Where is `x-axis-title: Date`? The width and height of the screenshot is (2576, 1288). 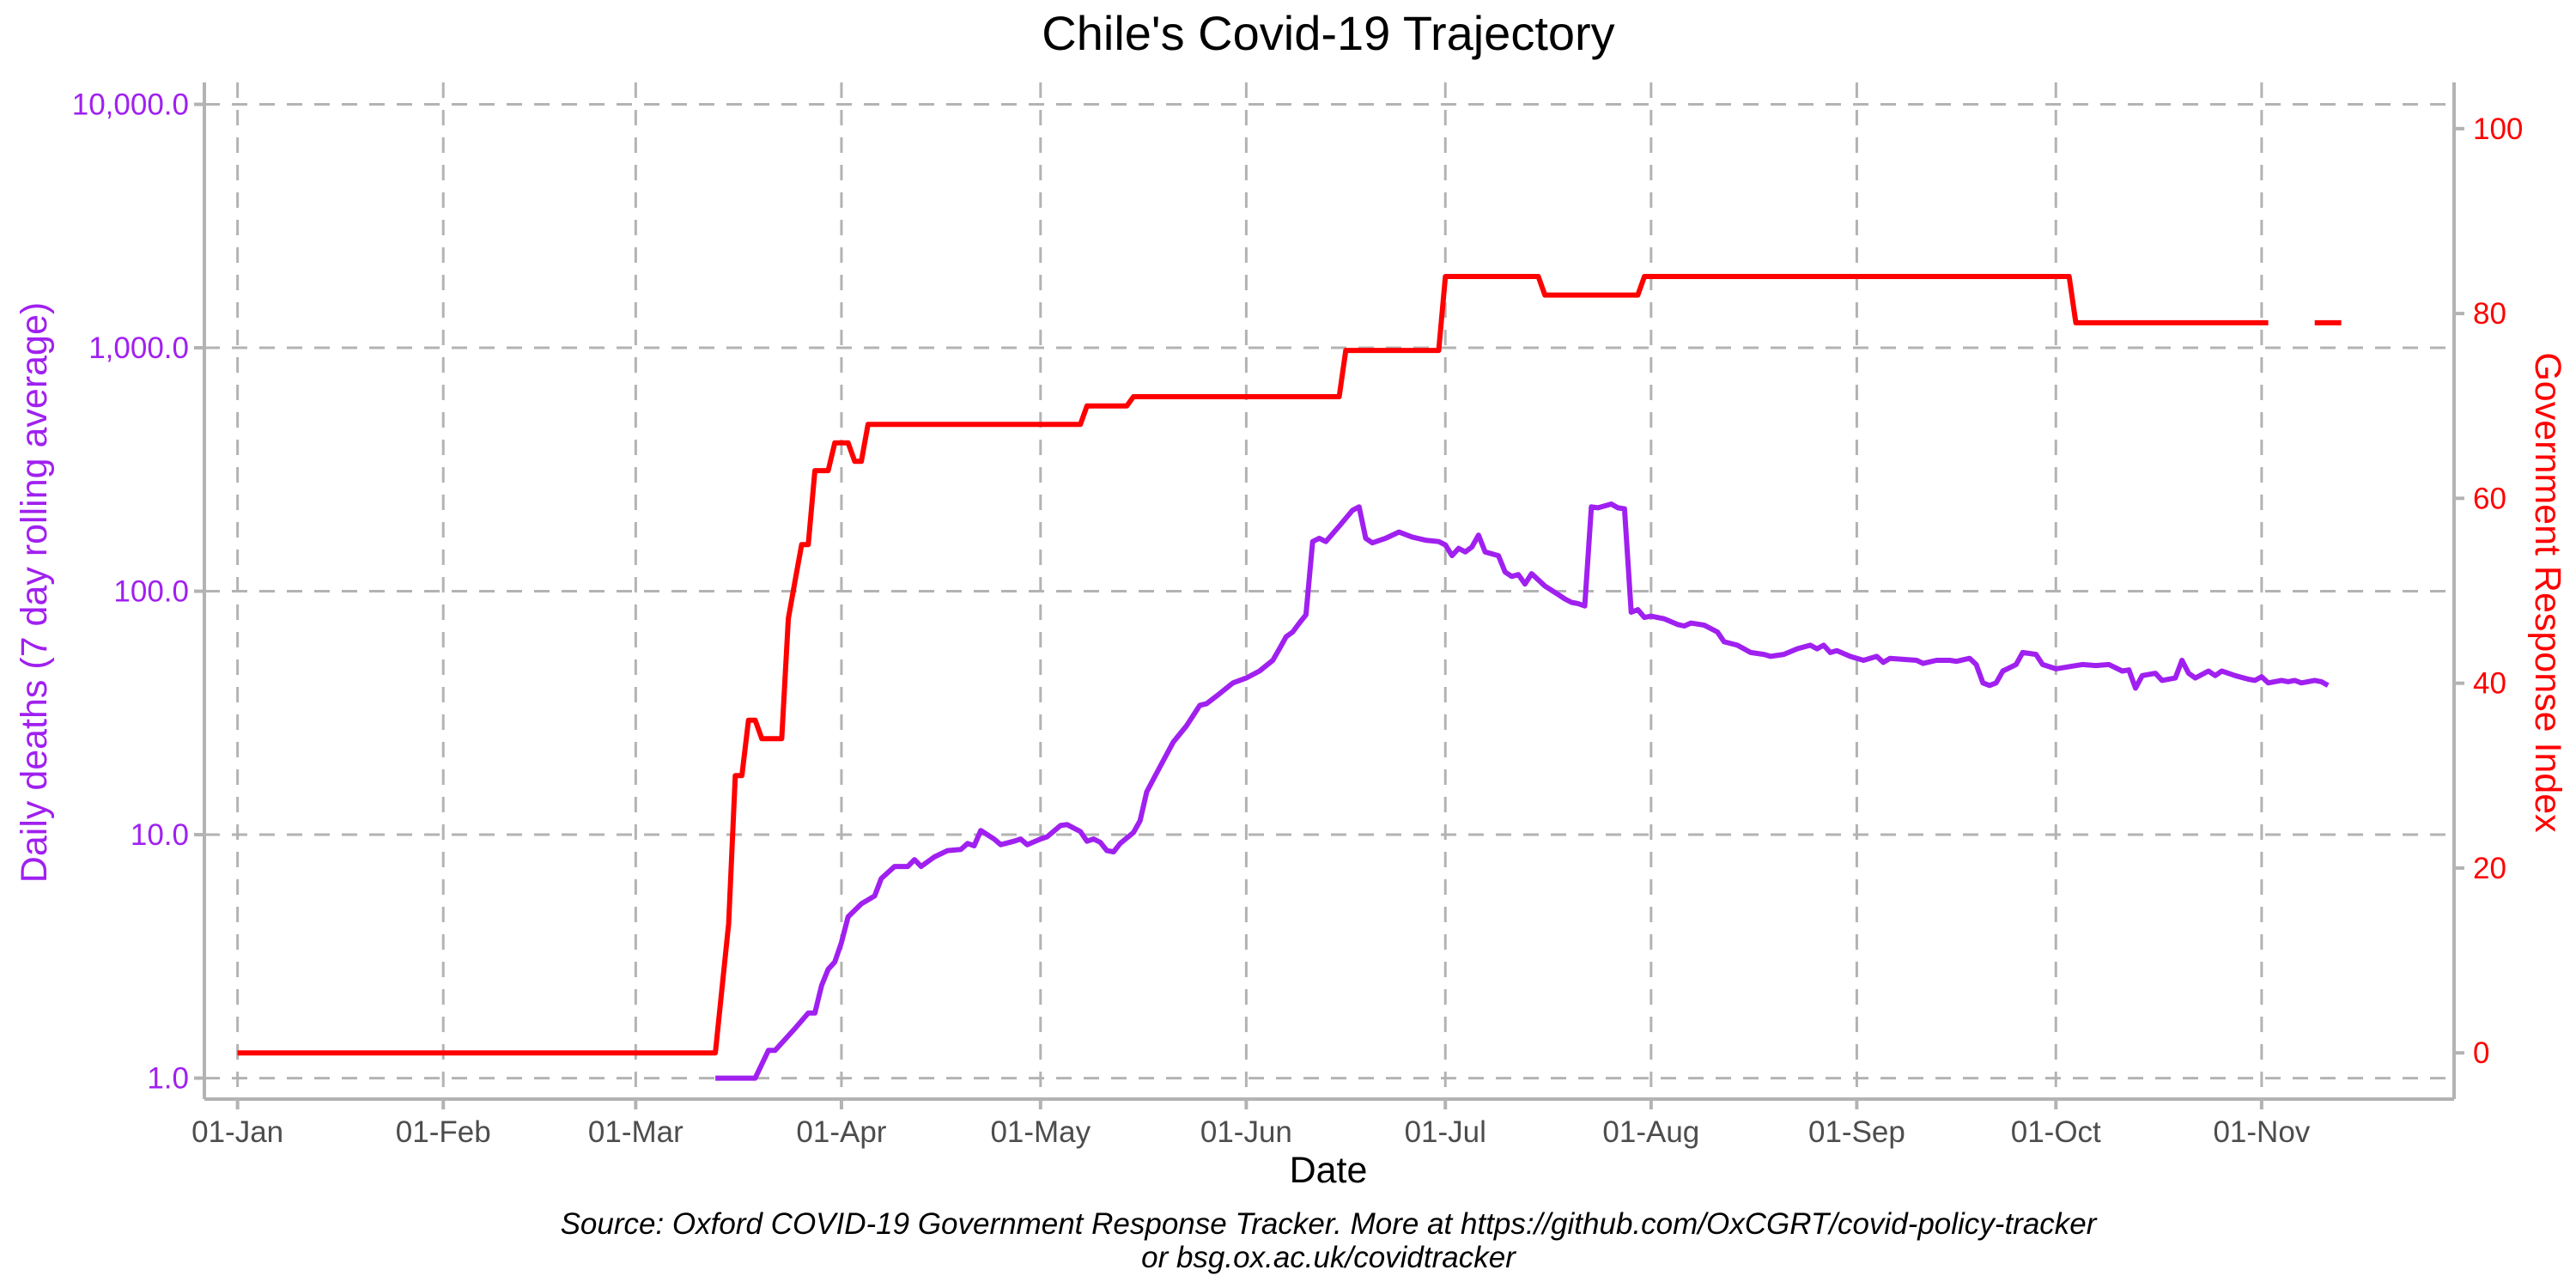
x-axis-title: Date is located at coordinates (1329, 1170).